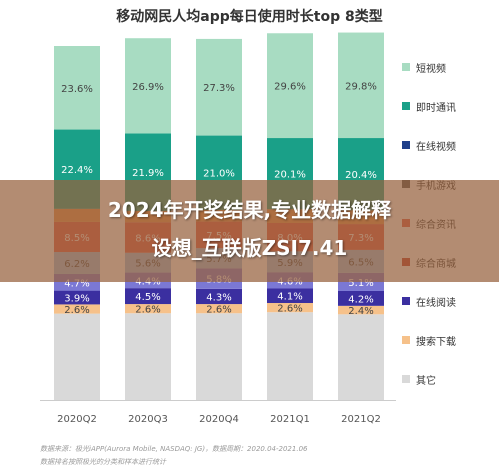  What do you see at coordinates (290, 175) in the screenshot?
I see `data-label: 20.1%` at bounding box center [290, 175].